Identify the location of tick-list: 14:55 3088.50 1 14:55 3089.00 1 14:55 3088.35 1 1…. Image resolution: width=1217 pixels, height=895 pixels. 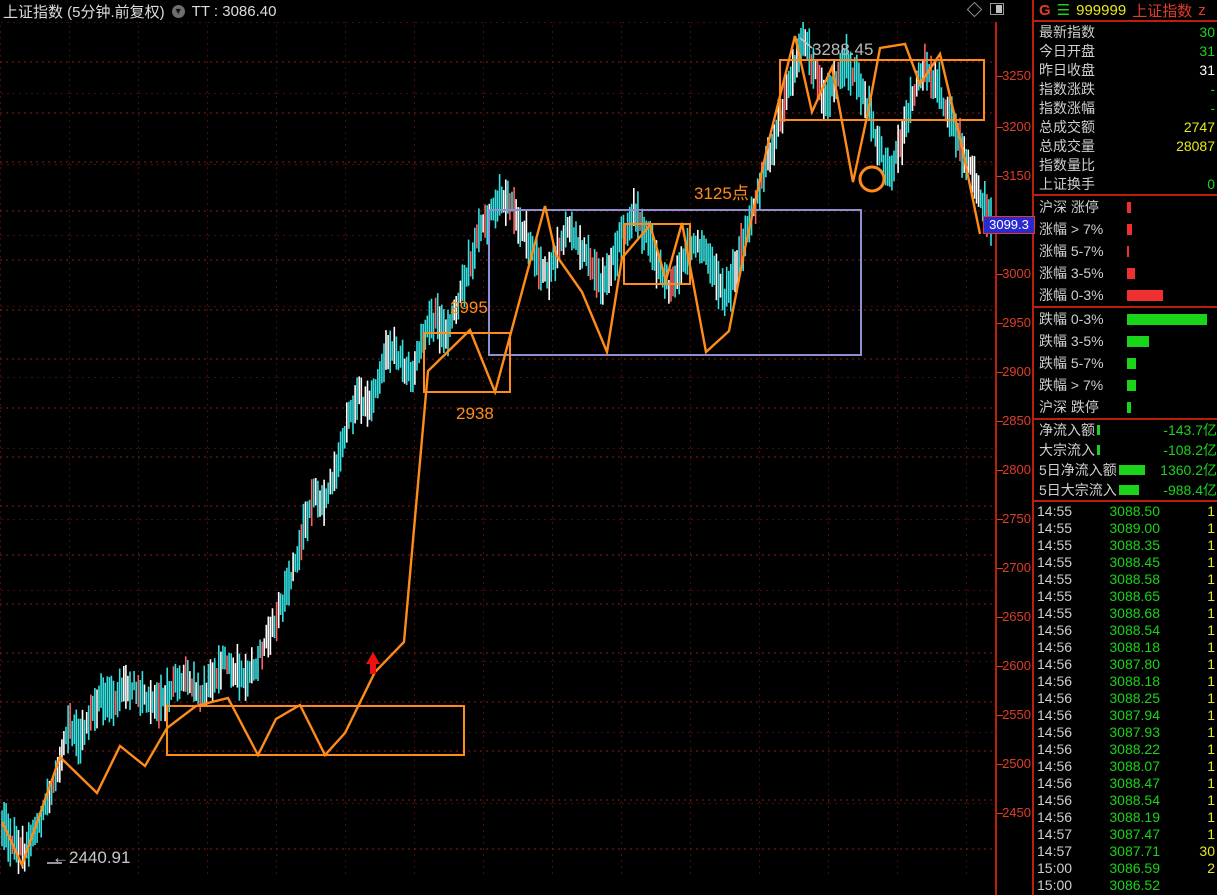
(1125, 697).